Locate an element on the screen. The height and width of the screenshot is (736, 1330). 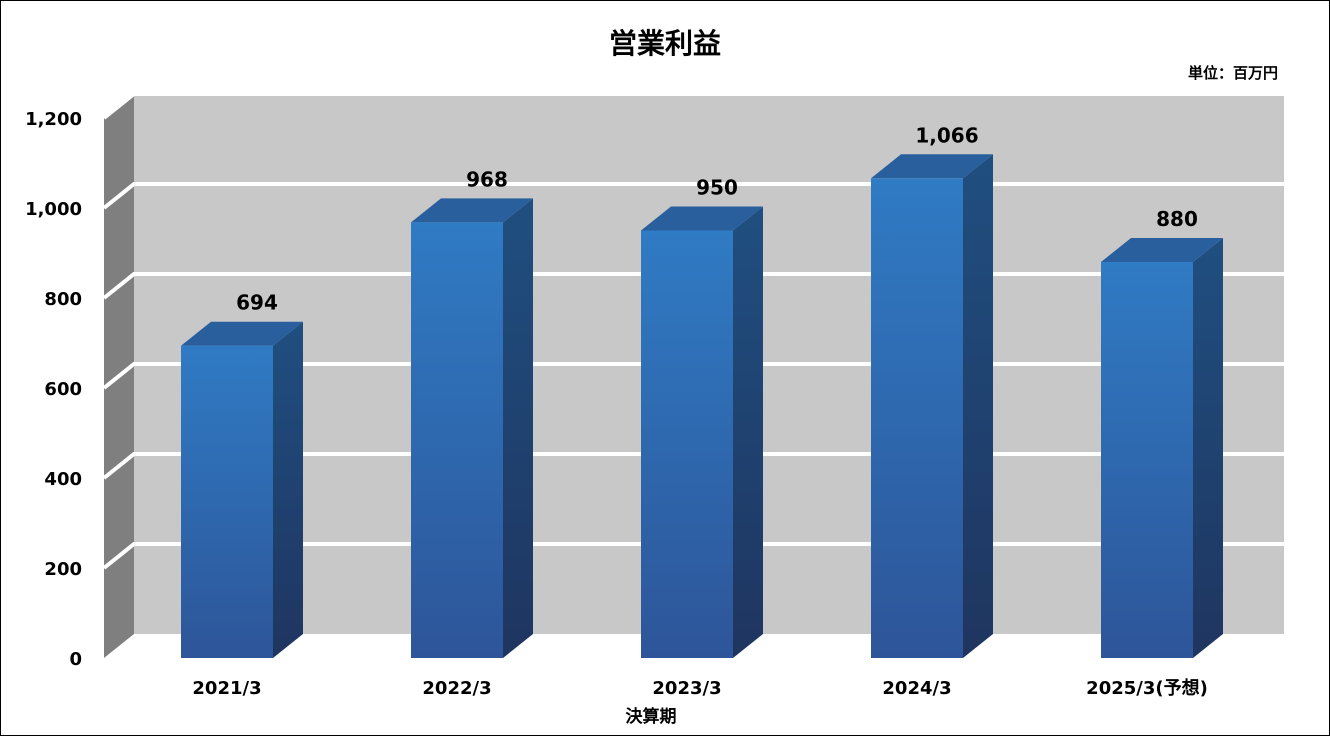
y-tick-label: 1,200 is located at coordinates (53, 119).